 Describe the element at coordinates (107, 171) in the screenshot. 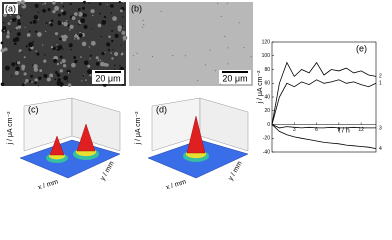

I see `y-axis-label: y / mm` at that location.